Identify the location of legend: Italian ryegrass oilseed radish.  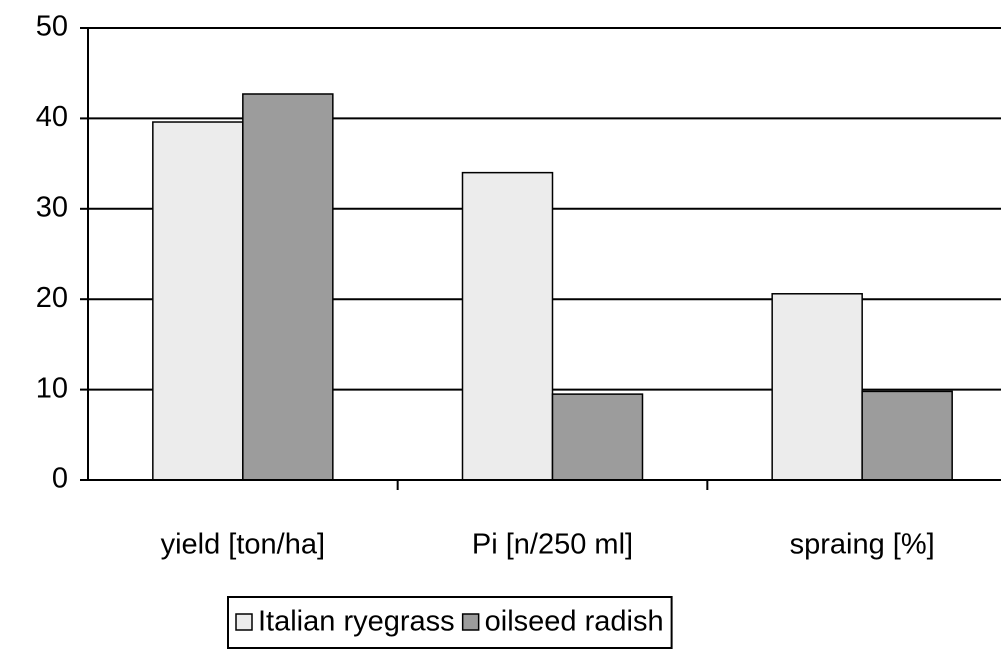
(450, 622).